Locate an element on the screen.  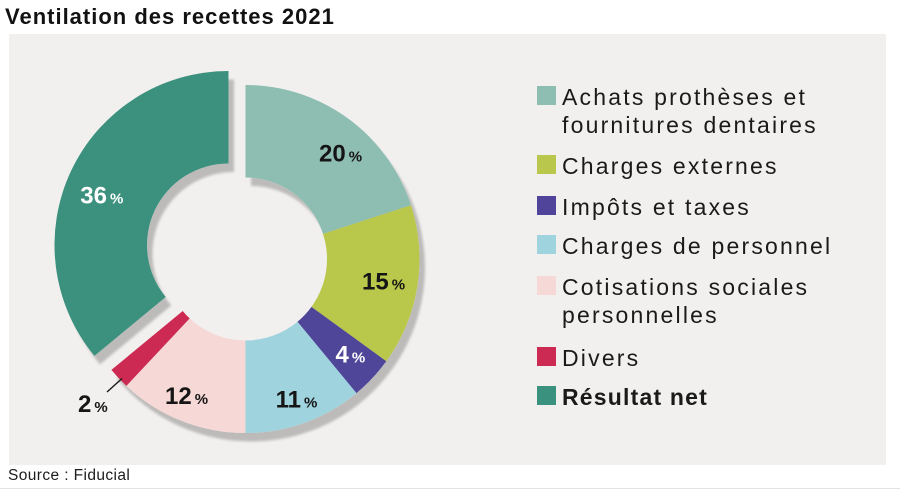
svg-text: 2% is located at coordinates (93, 404).